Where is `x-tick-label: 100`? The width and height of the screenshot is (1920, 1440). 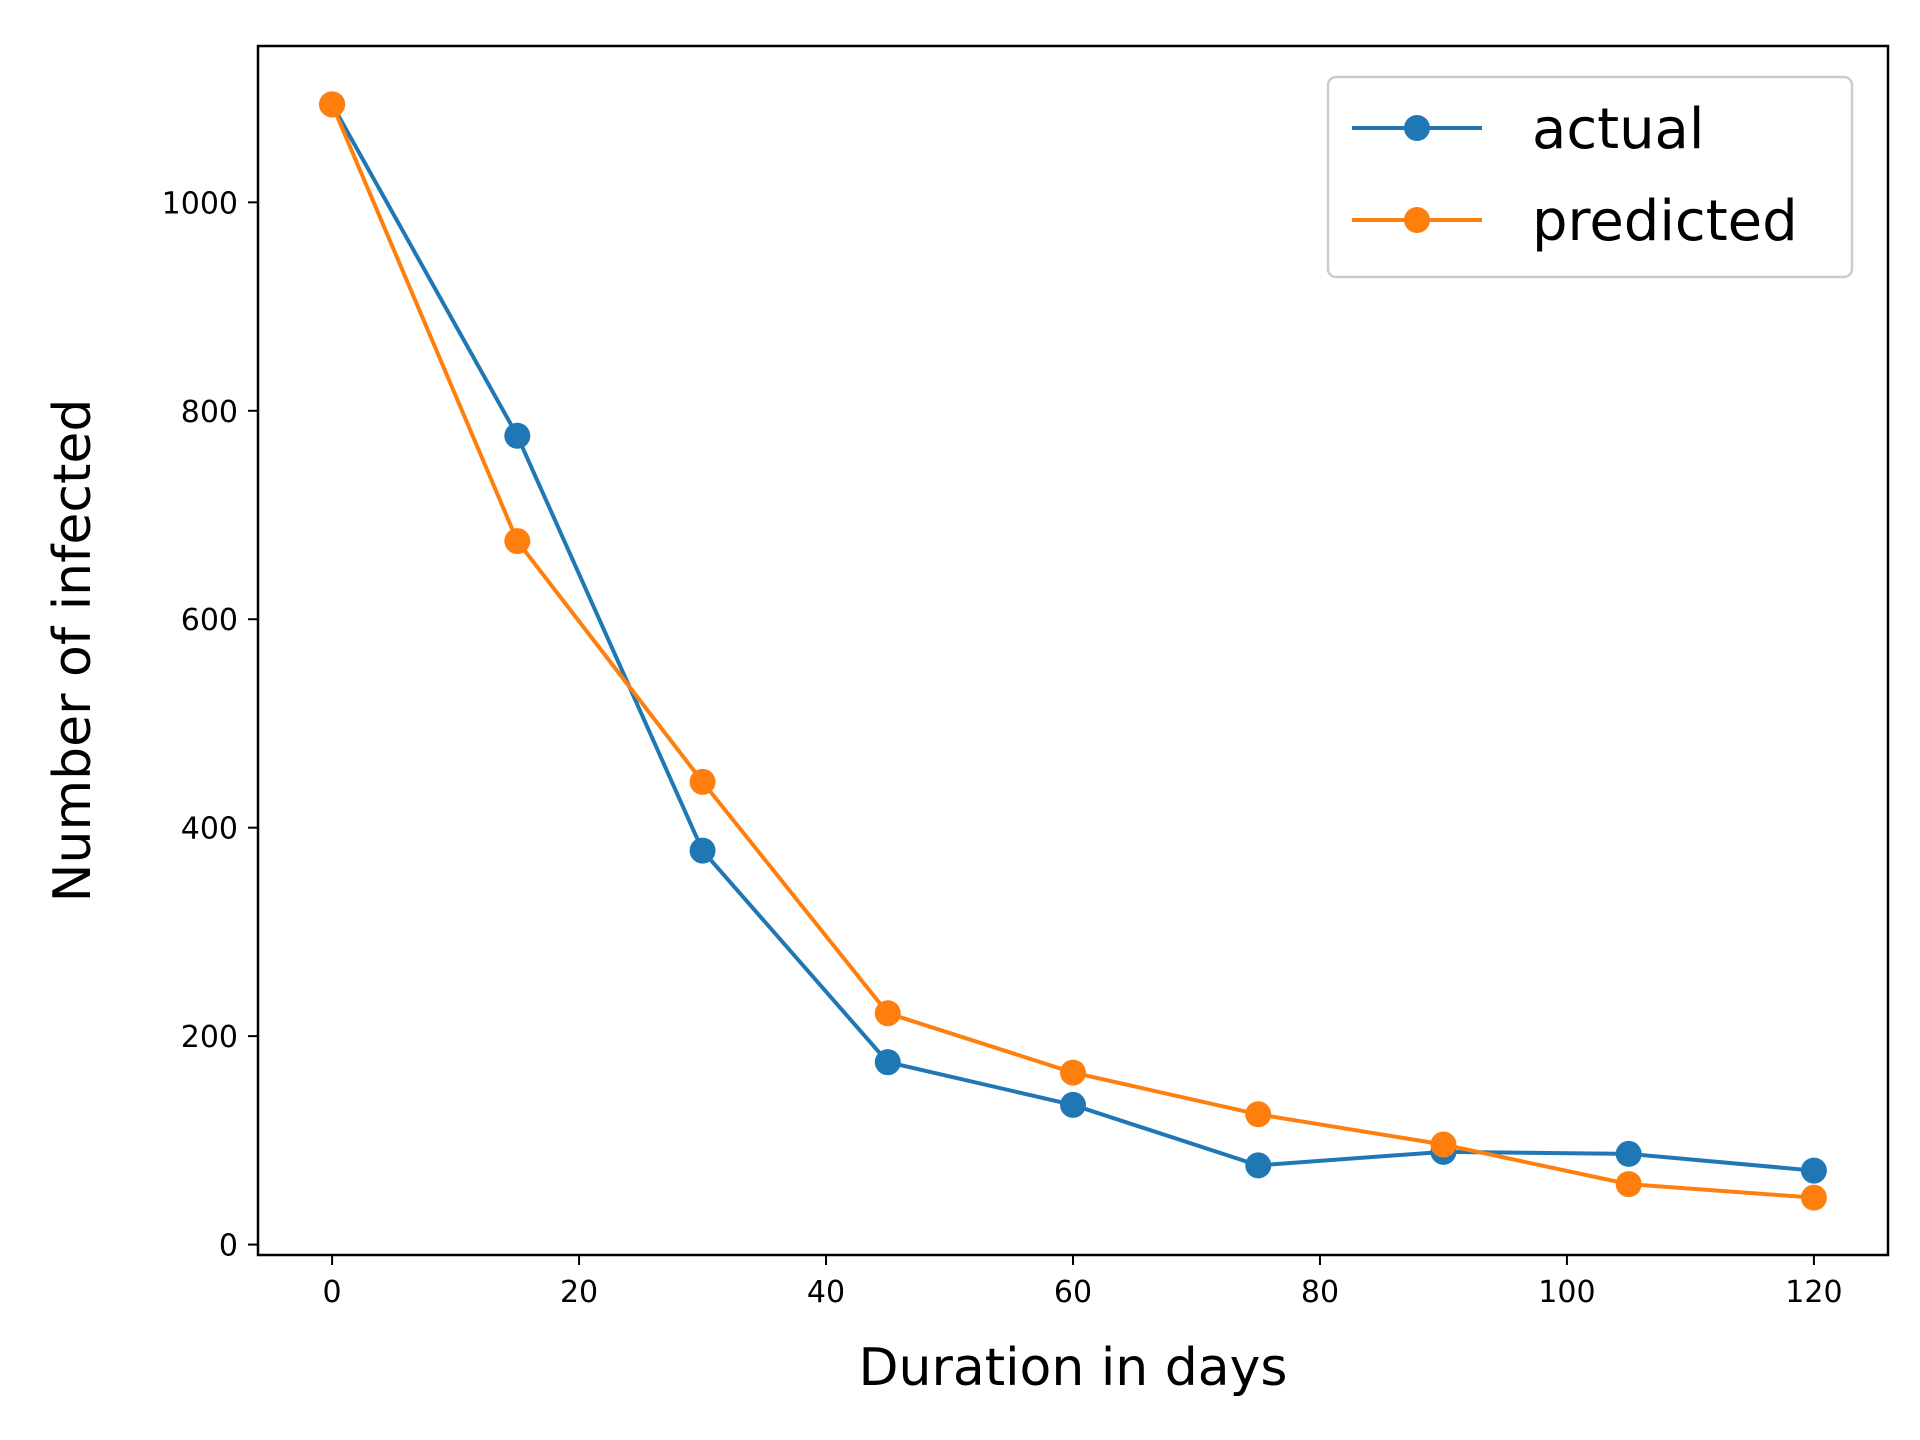 x-tick-label: 100 is located at coordinates (1566, 1292).